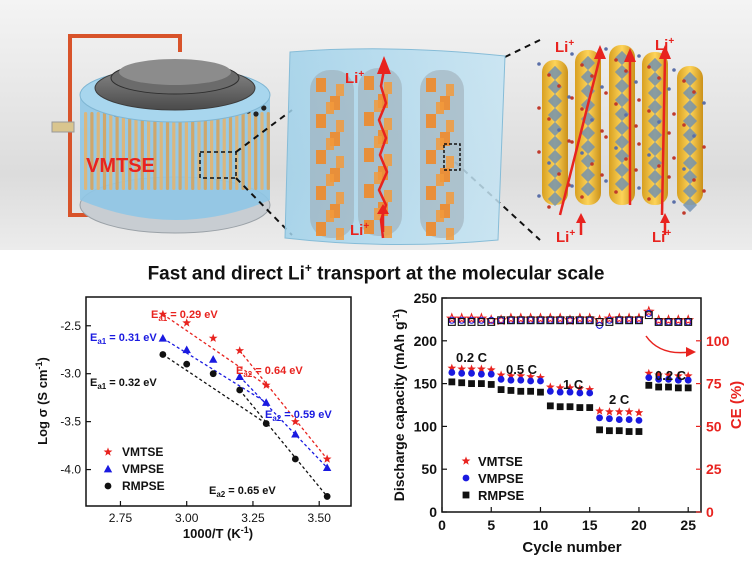 This screenshot has height=562, width=752. I want to click on activation-energy-label: Ea2 = 0.59 eV, so click(298, 416).